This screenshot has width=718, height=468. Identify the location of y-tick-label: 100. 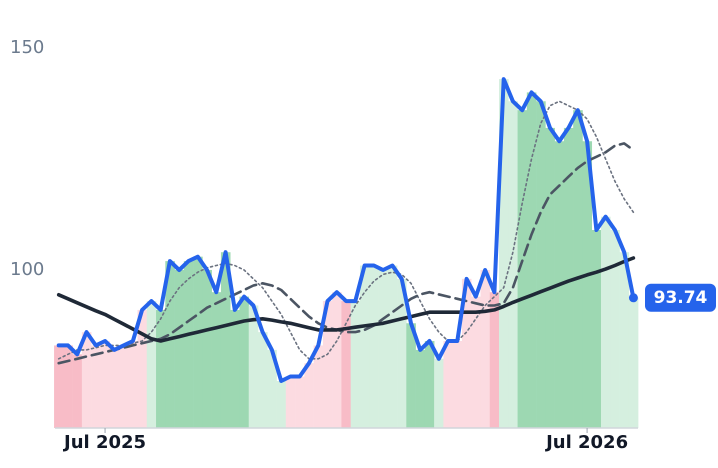
(27, 269).